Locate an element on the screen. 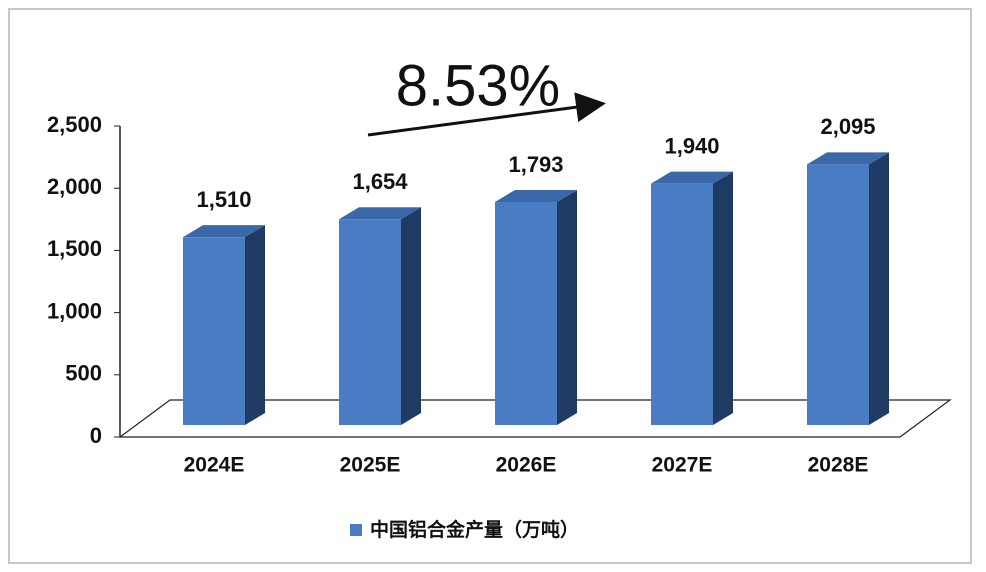  x-tick-label: 2028E is located at coordinates (838, 465).